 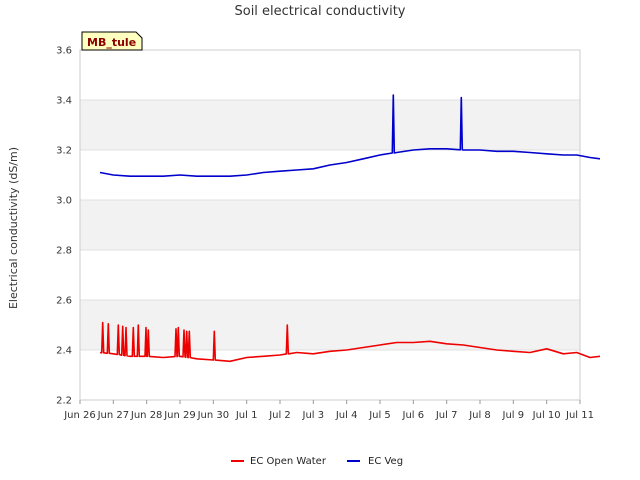 I want to click on site-badge: MB_tule, so click(x=112, y=41).